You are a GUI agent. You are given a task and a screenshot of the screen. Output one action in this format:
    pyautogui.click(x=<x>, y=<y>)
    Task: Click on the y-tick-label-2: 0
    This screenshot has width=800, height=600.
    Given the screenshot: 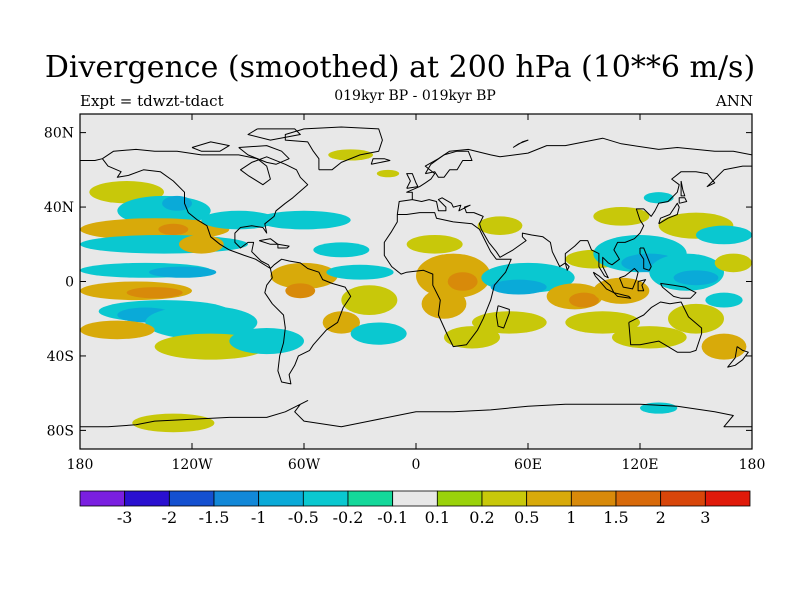 What is the action you would take?
    pyautogui.click(x=69, y=283)
    